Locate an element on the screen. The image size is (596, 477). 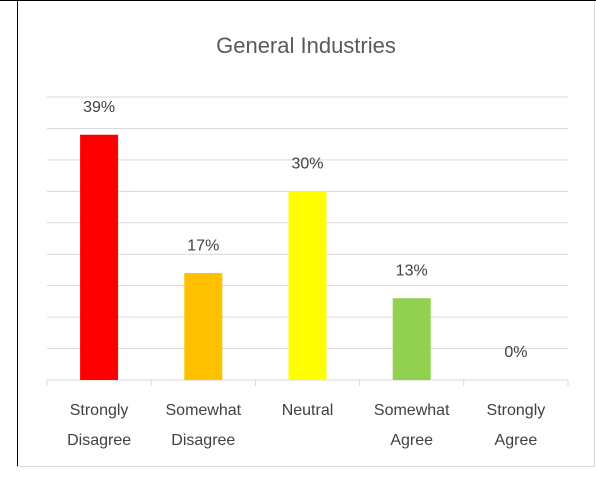
x-tick-label: Neutral is located at coordinates (308, 410).